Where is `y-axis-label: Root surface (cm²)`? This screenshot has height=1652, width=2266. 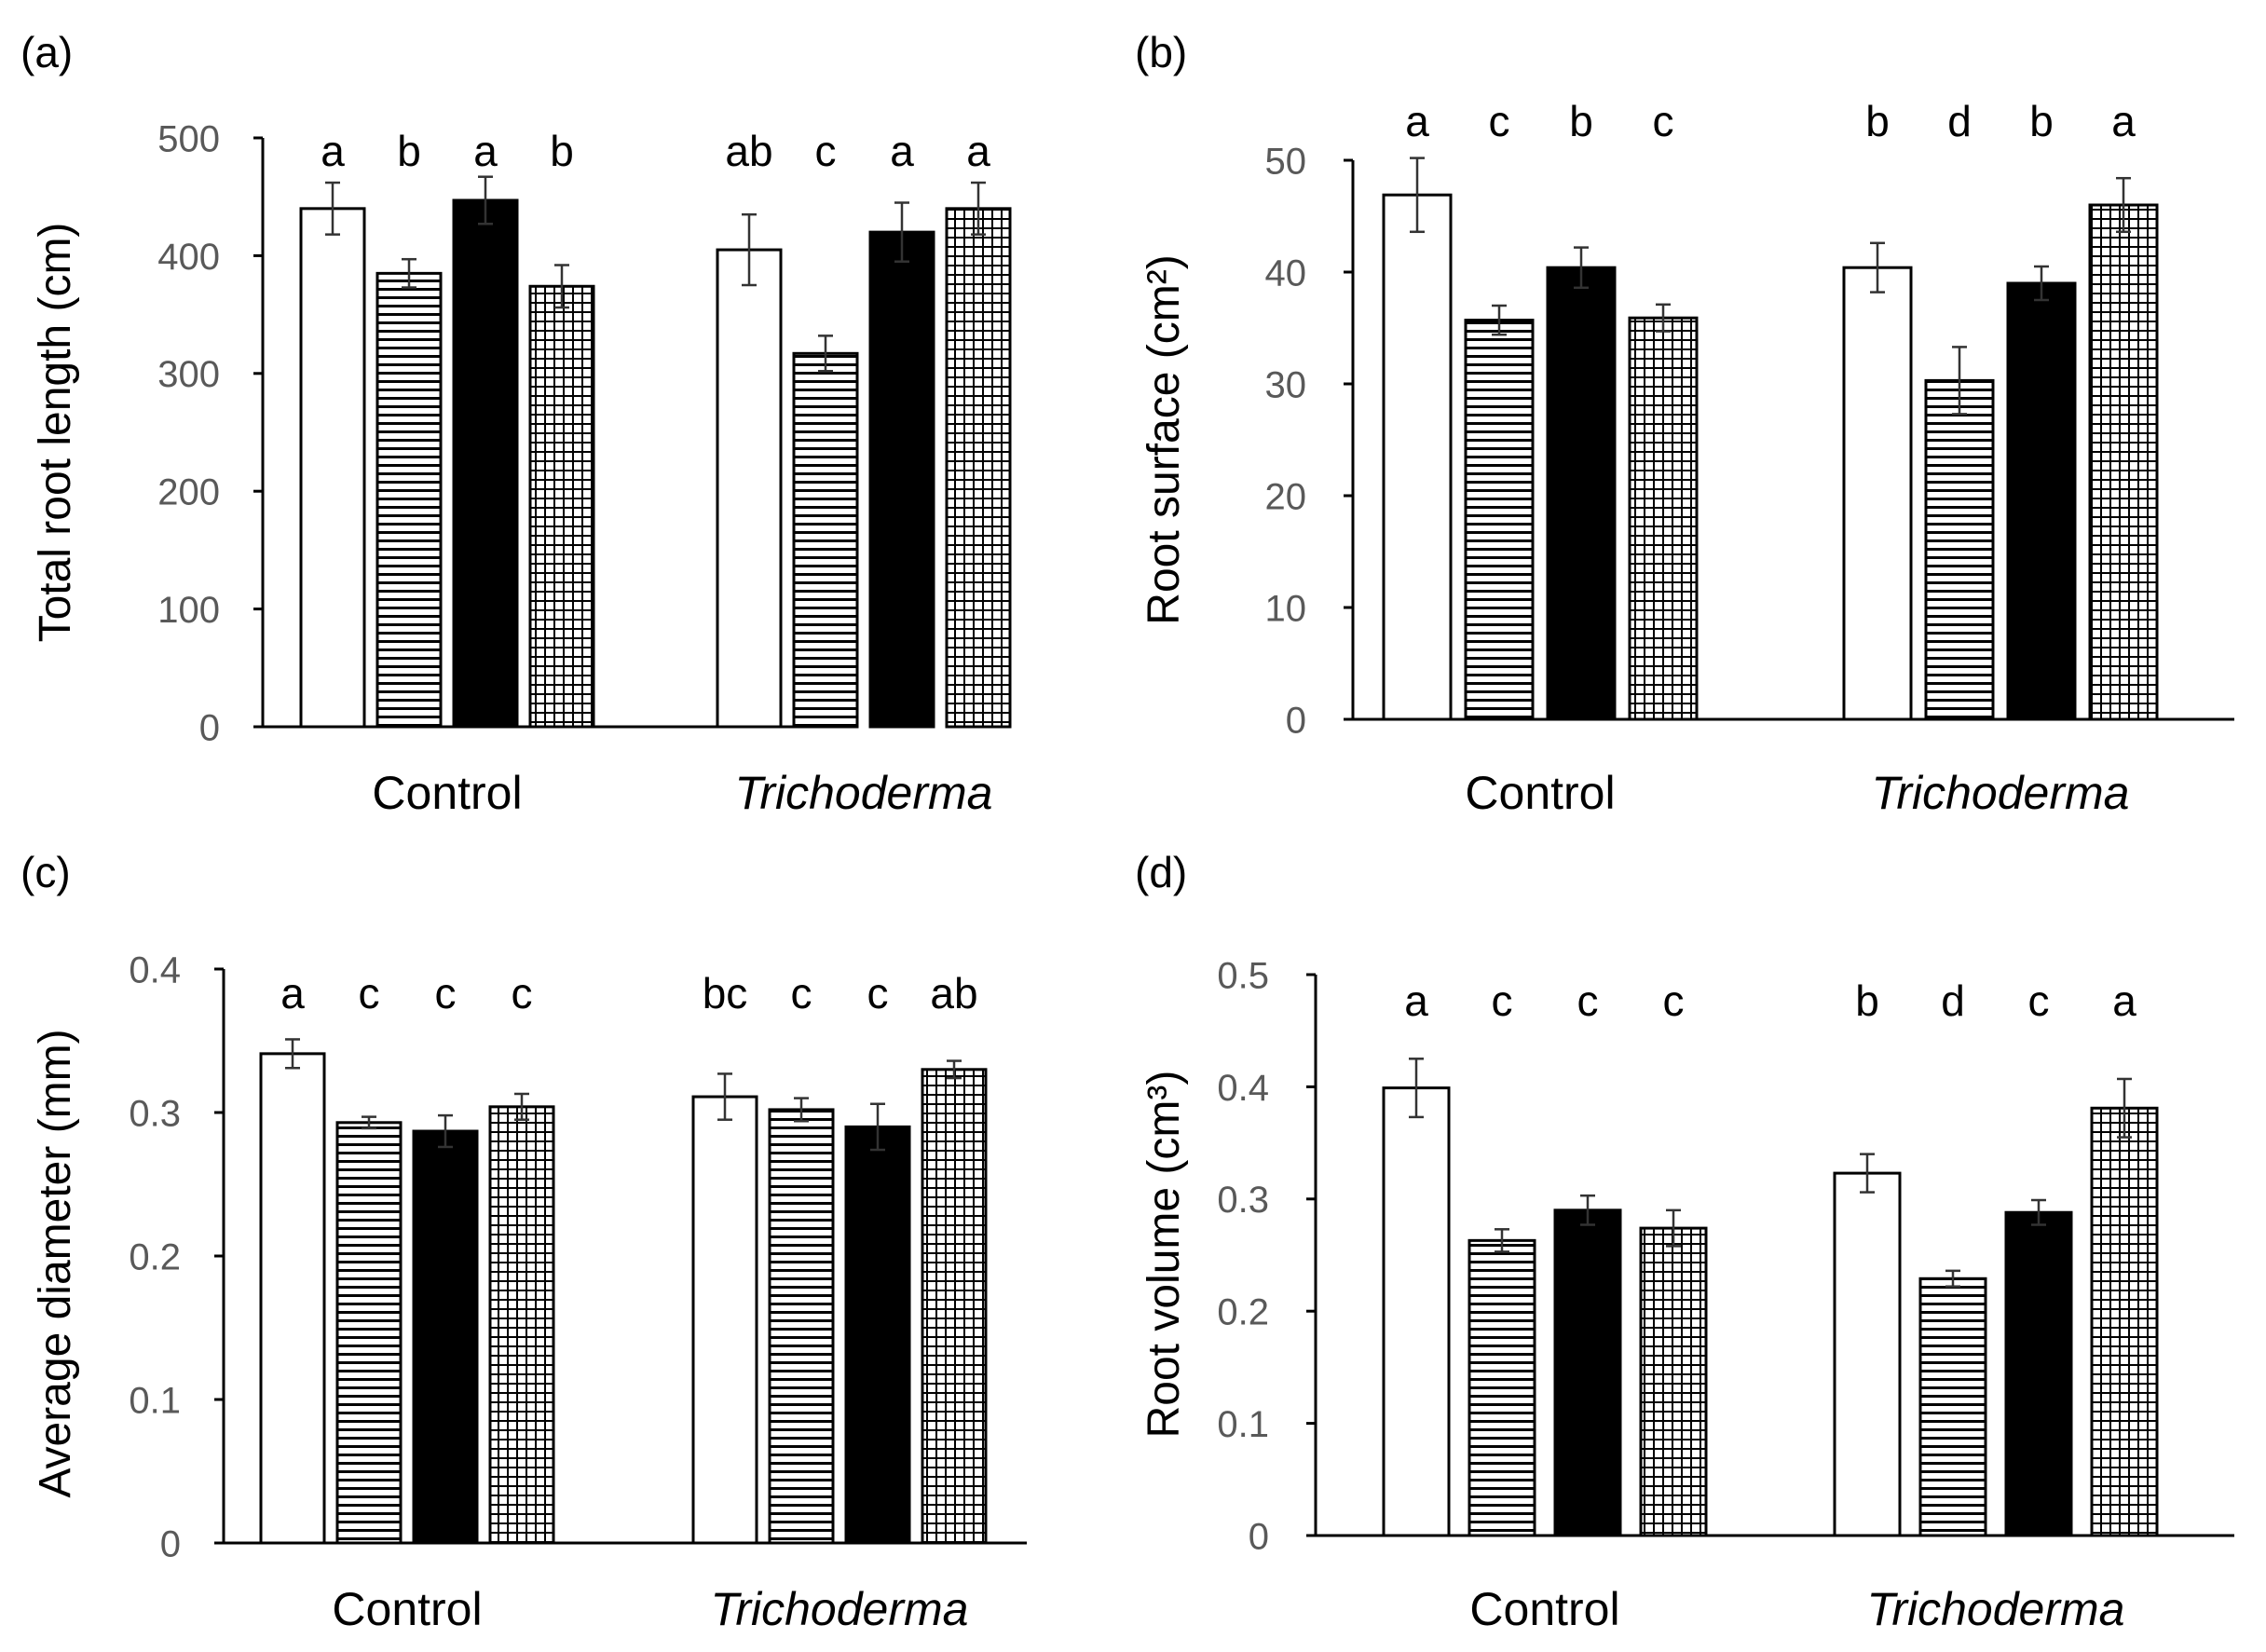
y-axis-label: Root surface (cm²) is located at coordinates (1164, 439).